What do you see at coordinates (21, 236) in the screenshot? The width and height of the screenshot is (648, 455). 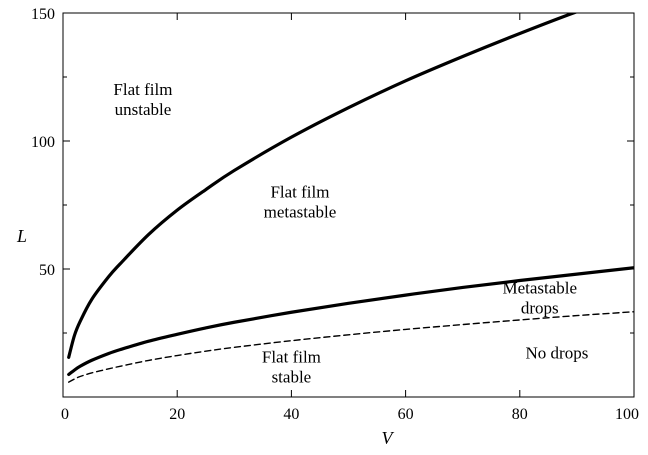 I see `y-axis-label: L` at bounding box center [21, 236].